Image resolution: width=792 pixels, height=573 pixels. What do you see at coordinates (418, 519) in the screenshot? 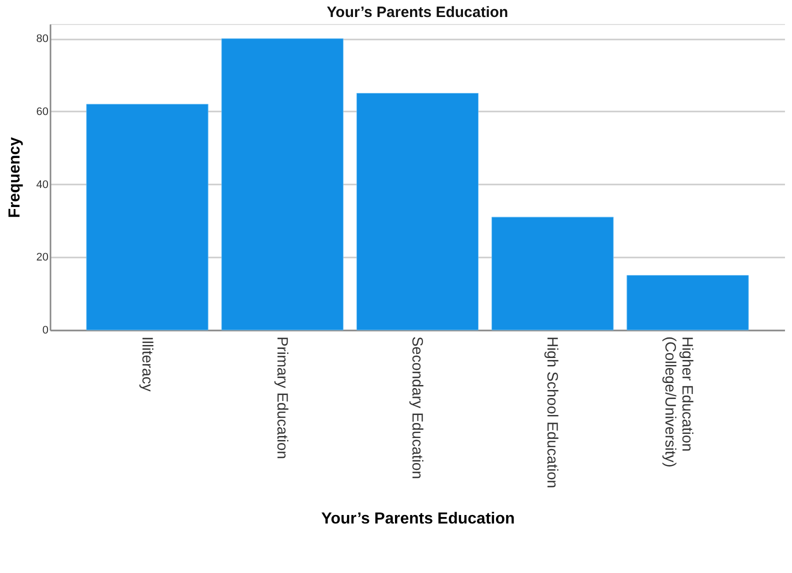
I see `x-axis-title: Your’s Parents Education` at bounding box center [418, 519].